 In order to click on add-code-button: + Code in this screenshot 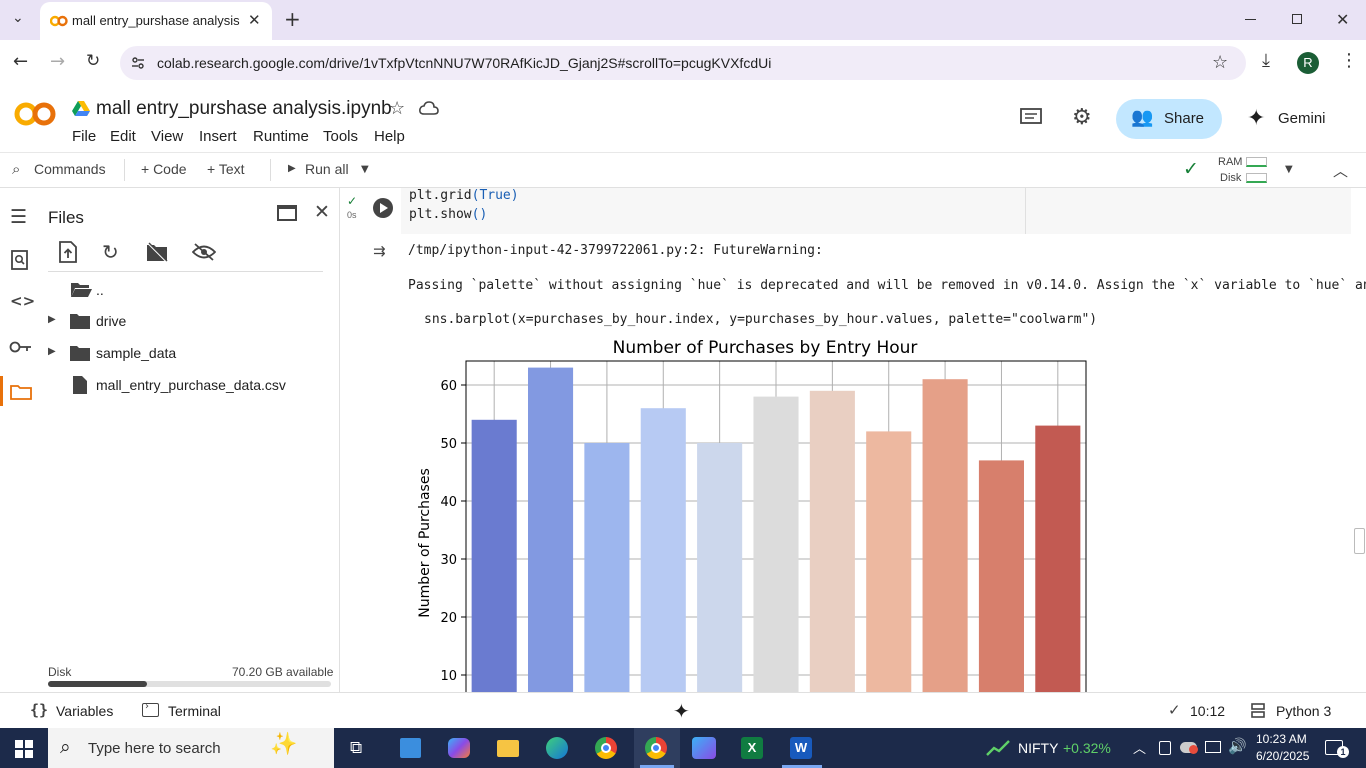, I will do `click(164, 169)`.